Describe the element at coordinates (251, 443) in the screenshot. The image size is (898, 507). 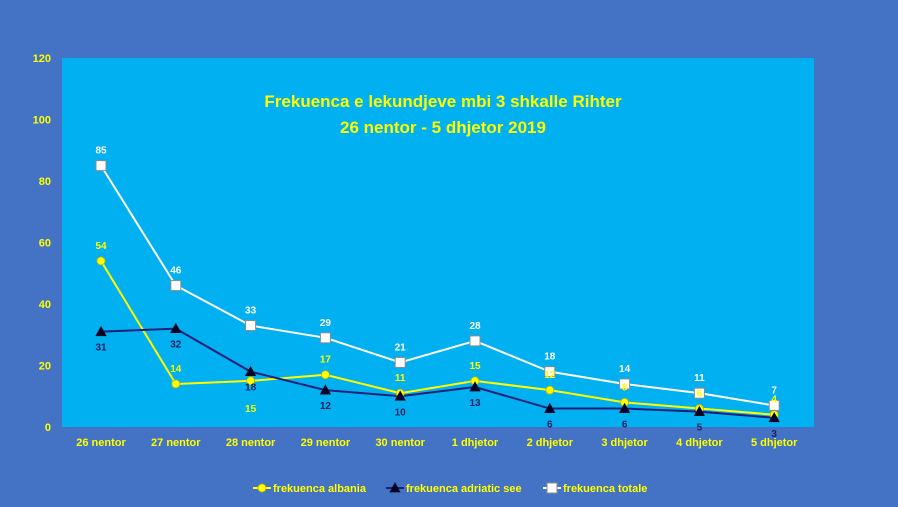
I see `x-tick-label: 28 nentor` at that location.